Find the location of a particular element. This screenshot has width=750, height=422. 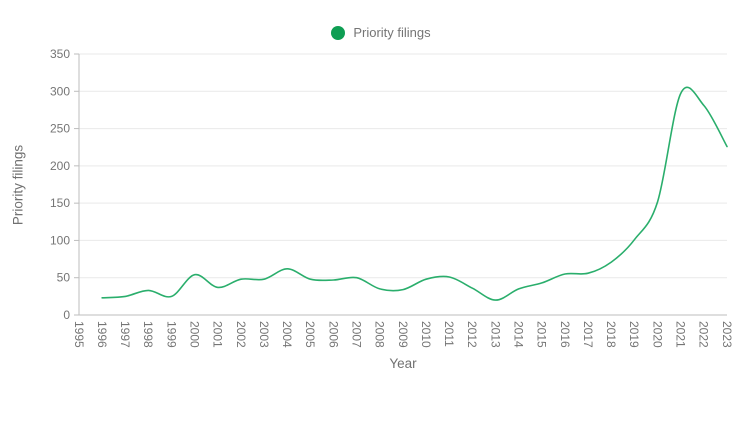

x-tick-label: 2019 is located at coordinates (634, 334).